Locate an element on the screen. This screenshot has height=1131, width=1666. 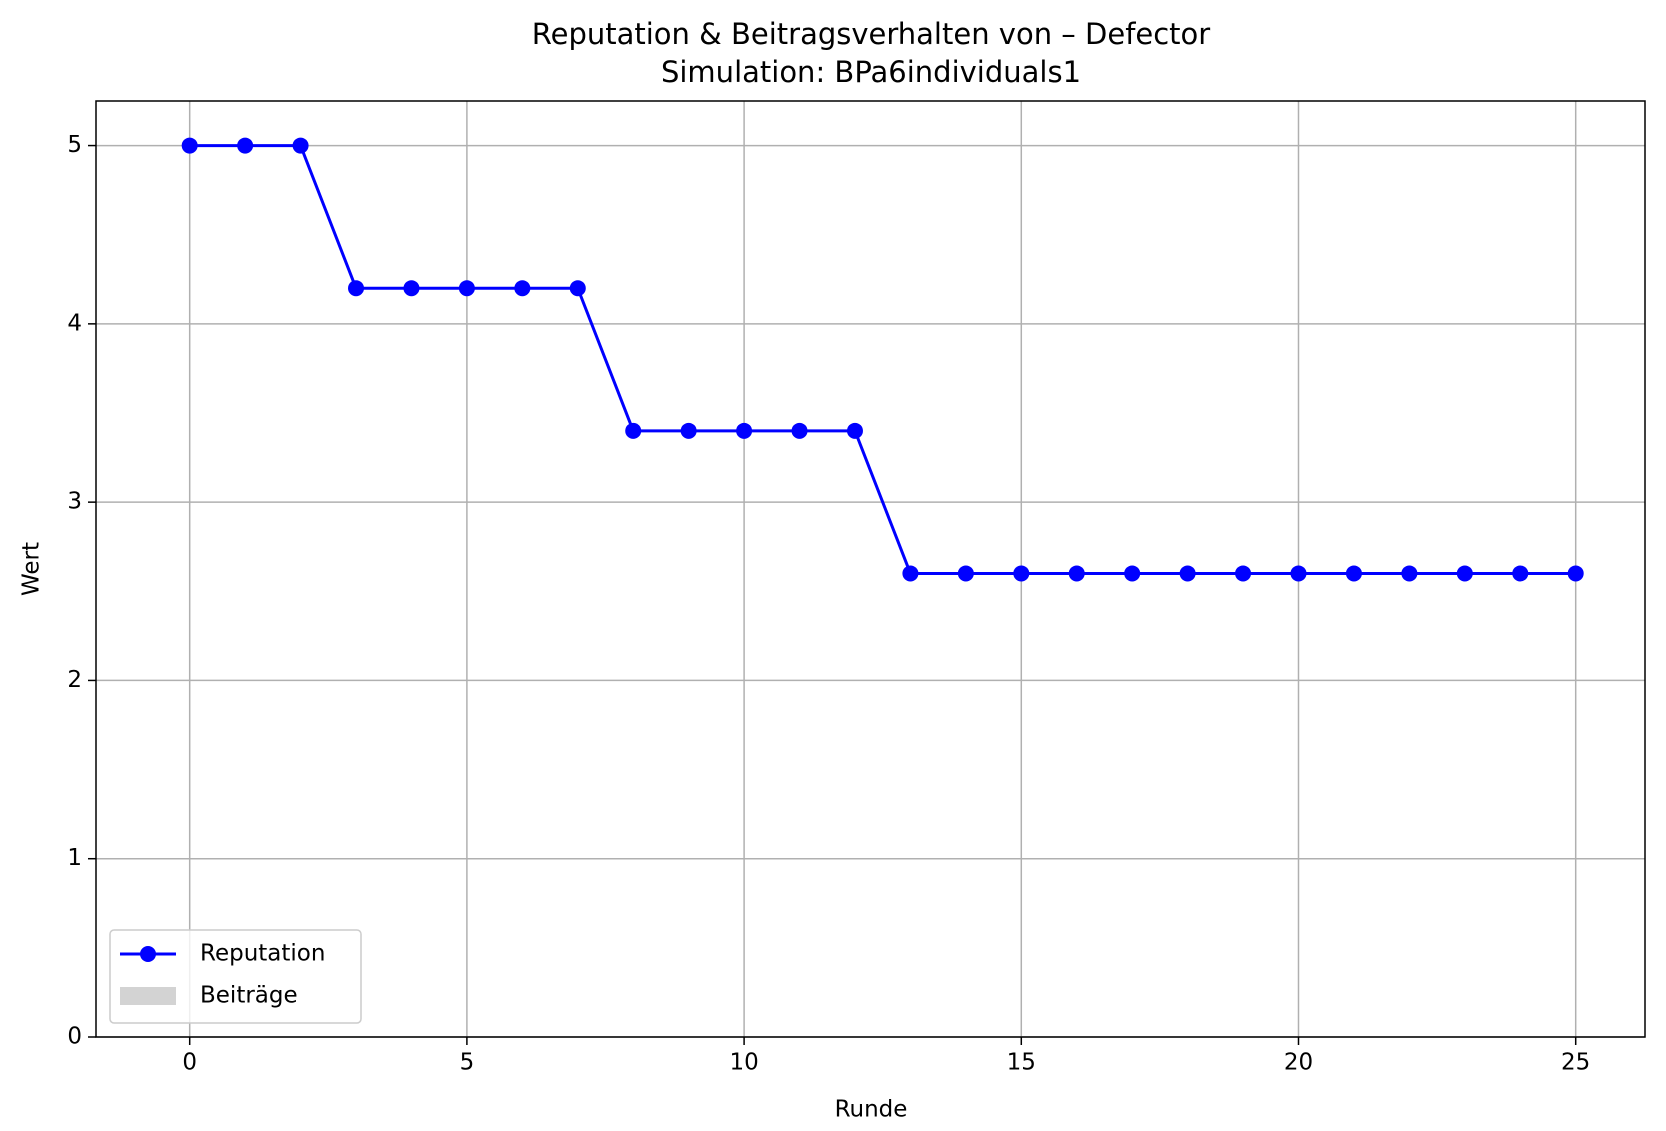
legend-patch is located at coordinates (148, 996).